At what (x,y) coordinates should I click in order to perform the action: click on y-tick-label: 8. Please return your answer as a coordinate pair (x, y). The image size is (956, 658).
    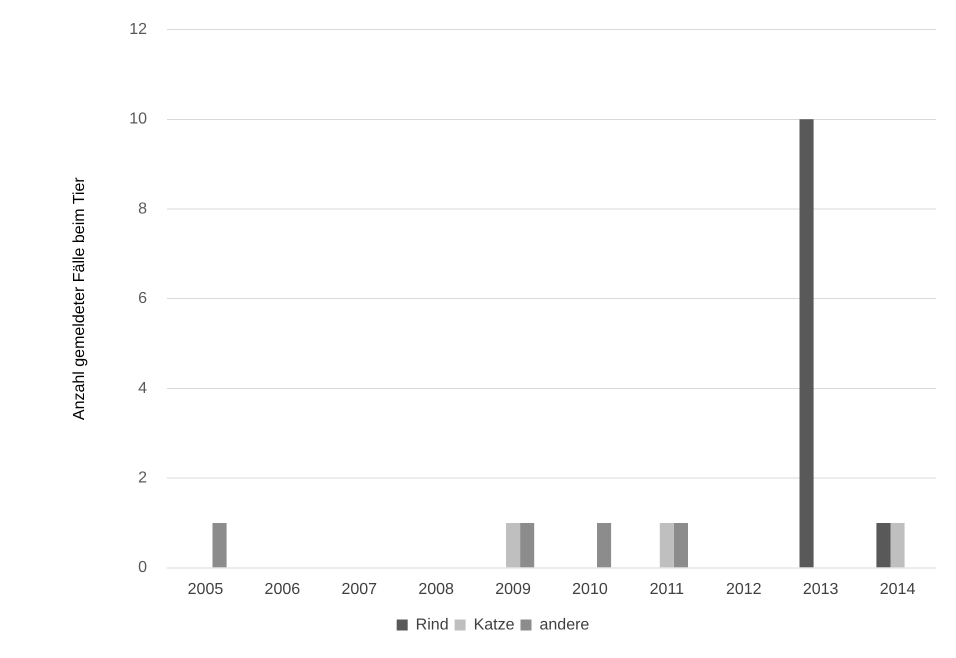
    Looking at the image, I should click on (143, 209).